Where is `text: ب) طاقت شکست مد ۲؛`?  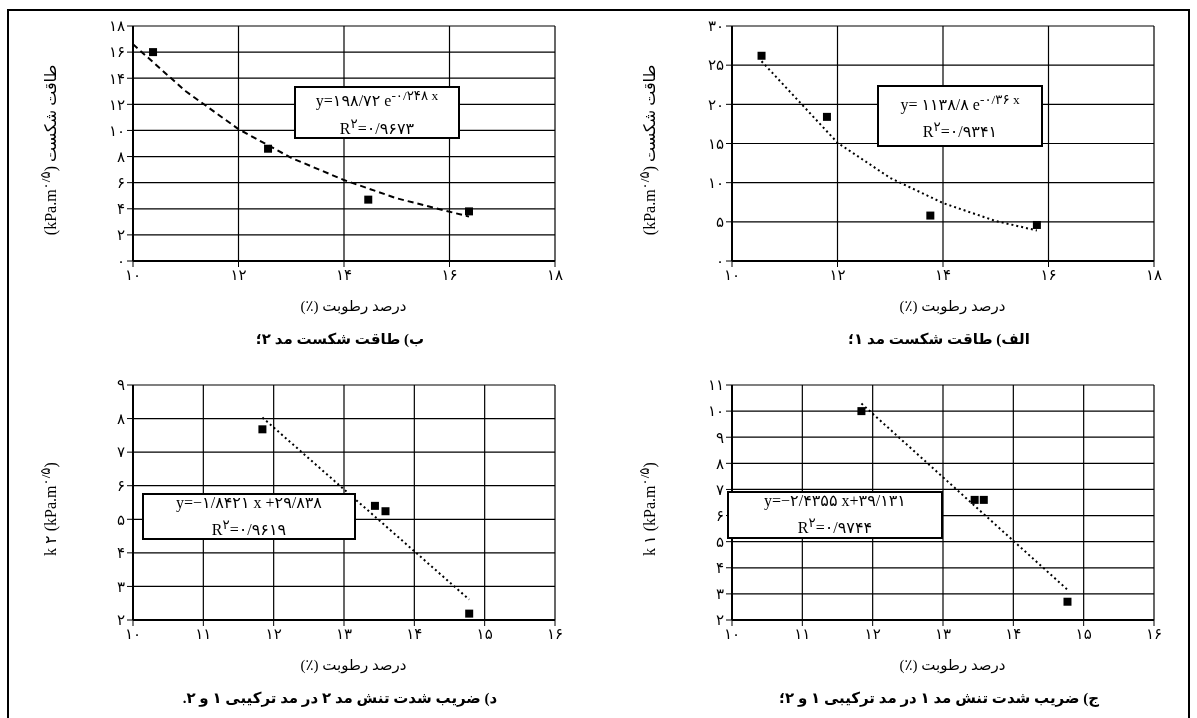 text: ب) طاقت شکست مد ۲؛ is located at coordinates (340, 339).